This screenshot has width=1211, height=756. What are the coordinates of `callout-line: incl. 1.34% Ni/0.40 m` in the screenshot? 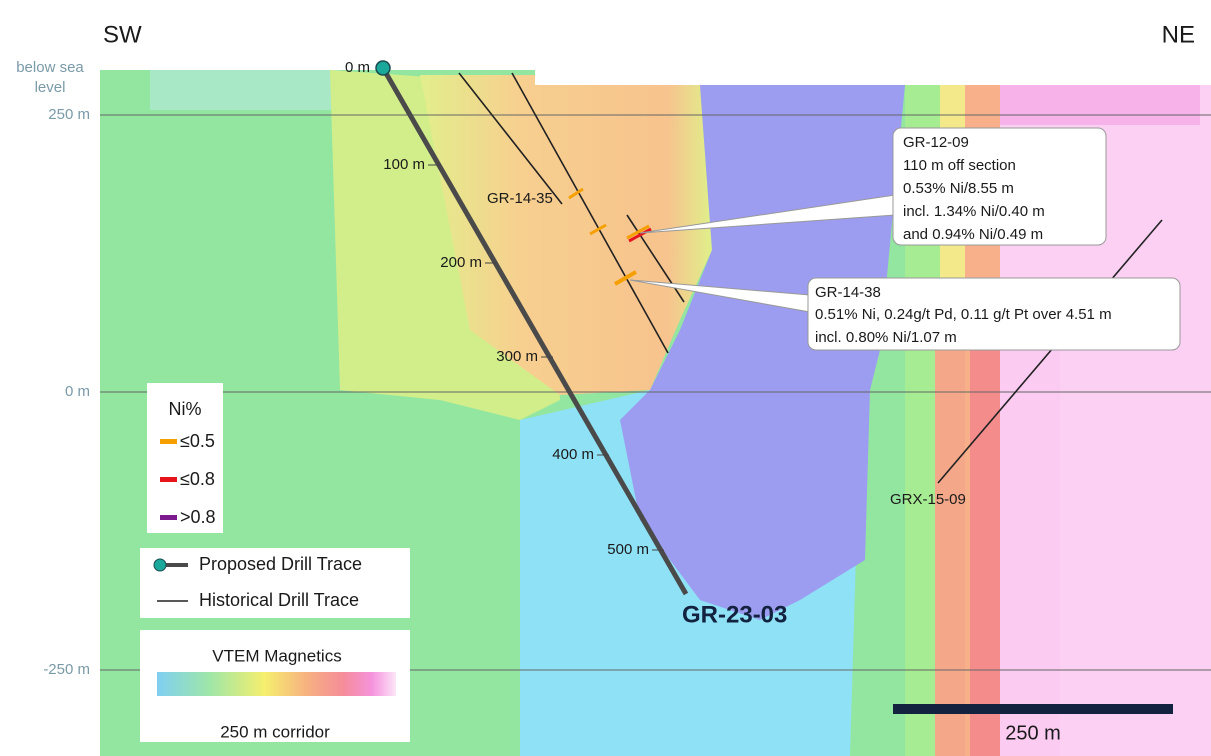 It's located at (974, 211).